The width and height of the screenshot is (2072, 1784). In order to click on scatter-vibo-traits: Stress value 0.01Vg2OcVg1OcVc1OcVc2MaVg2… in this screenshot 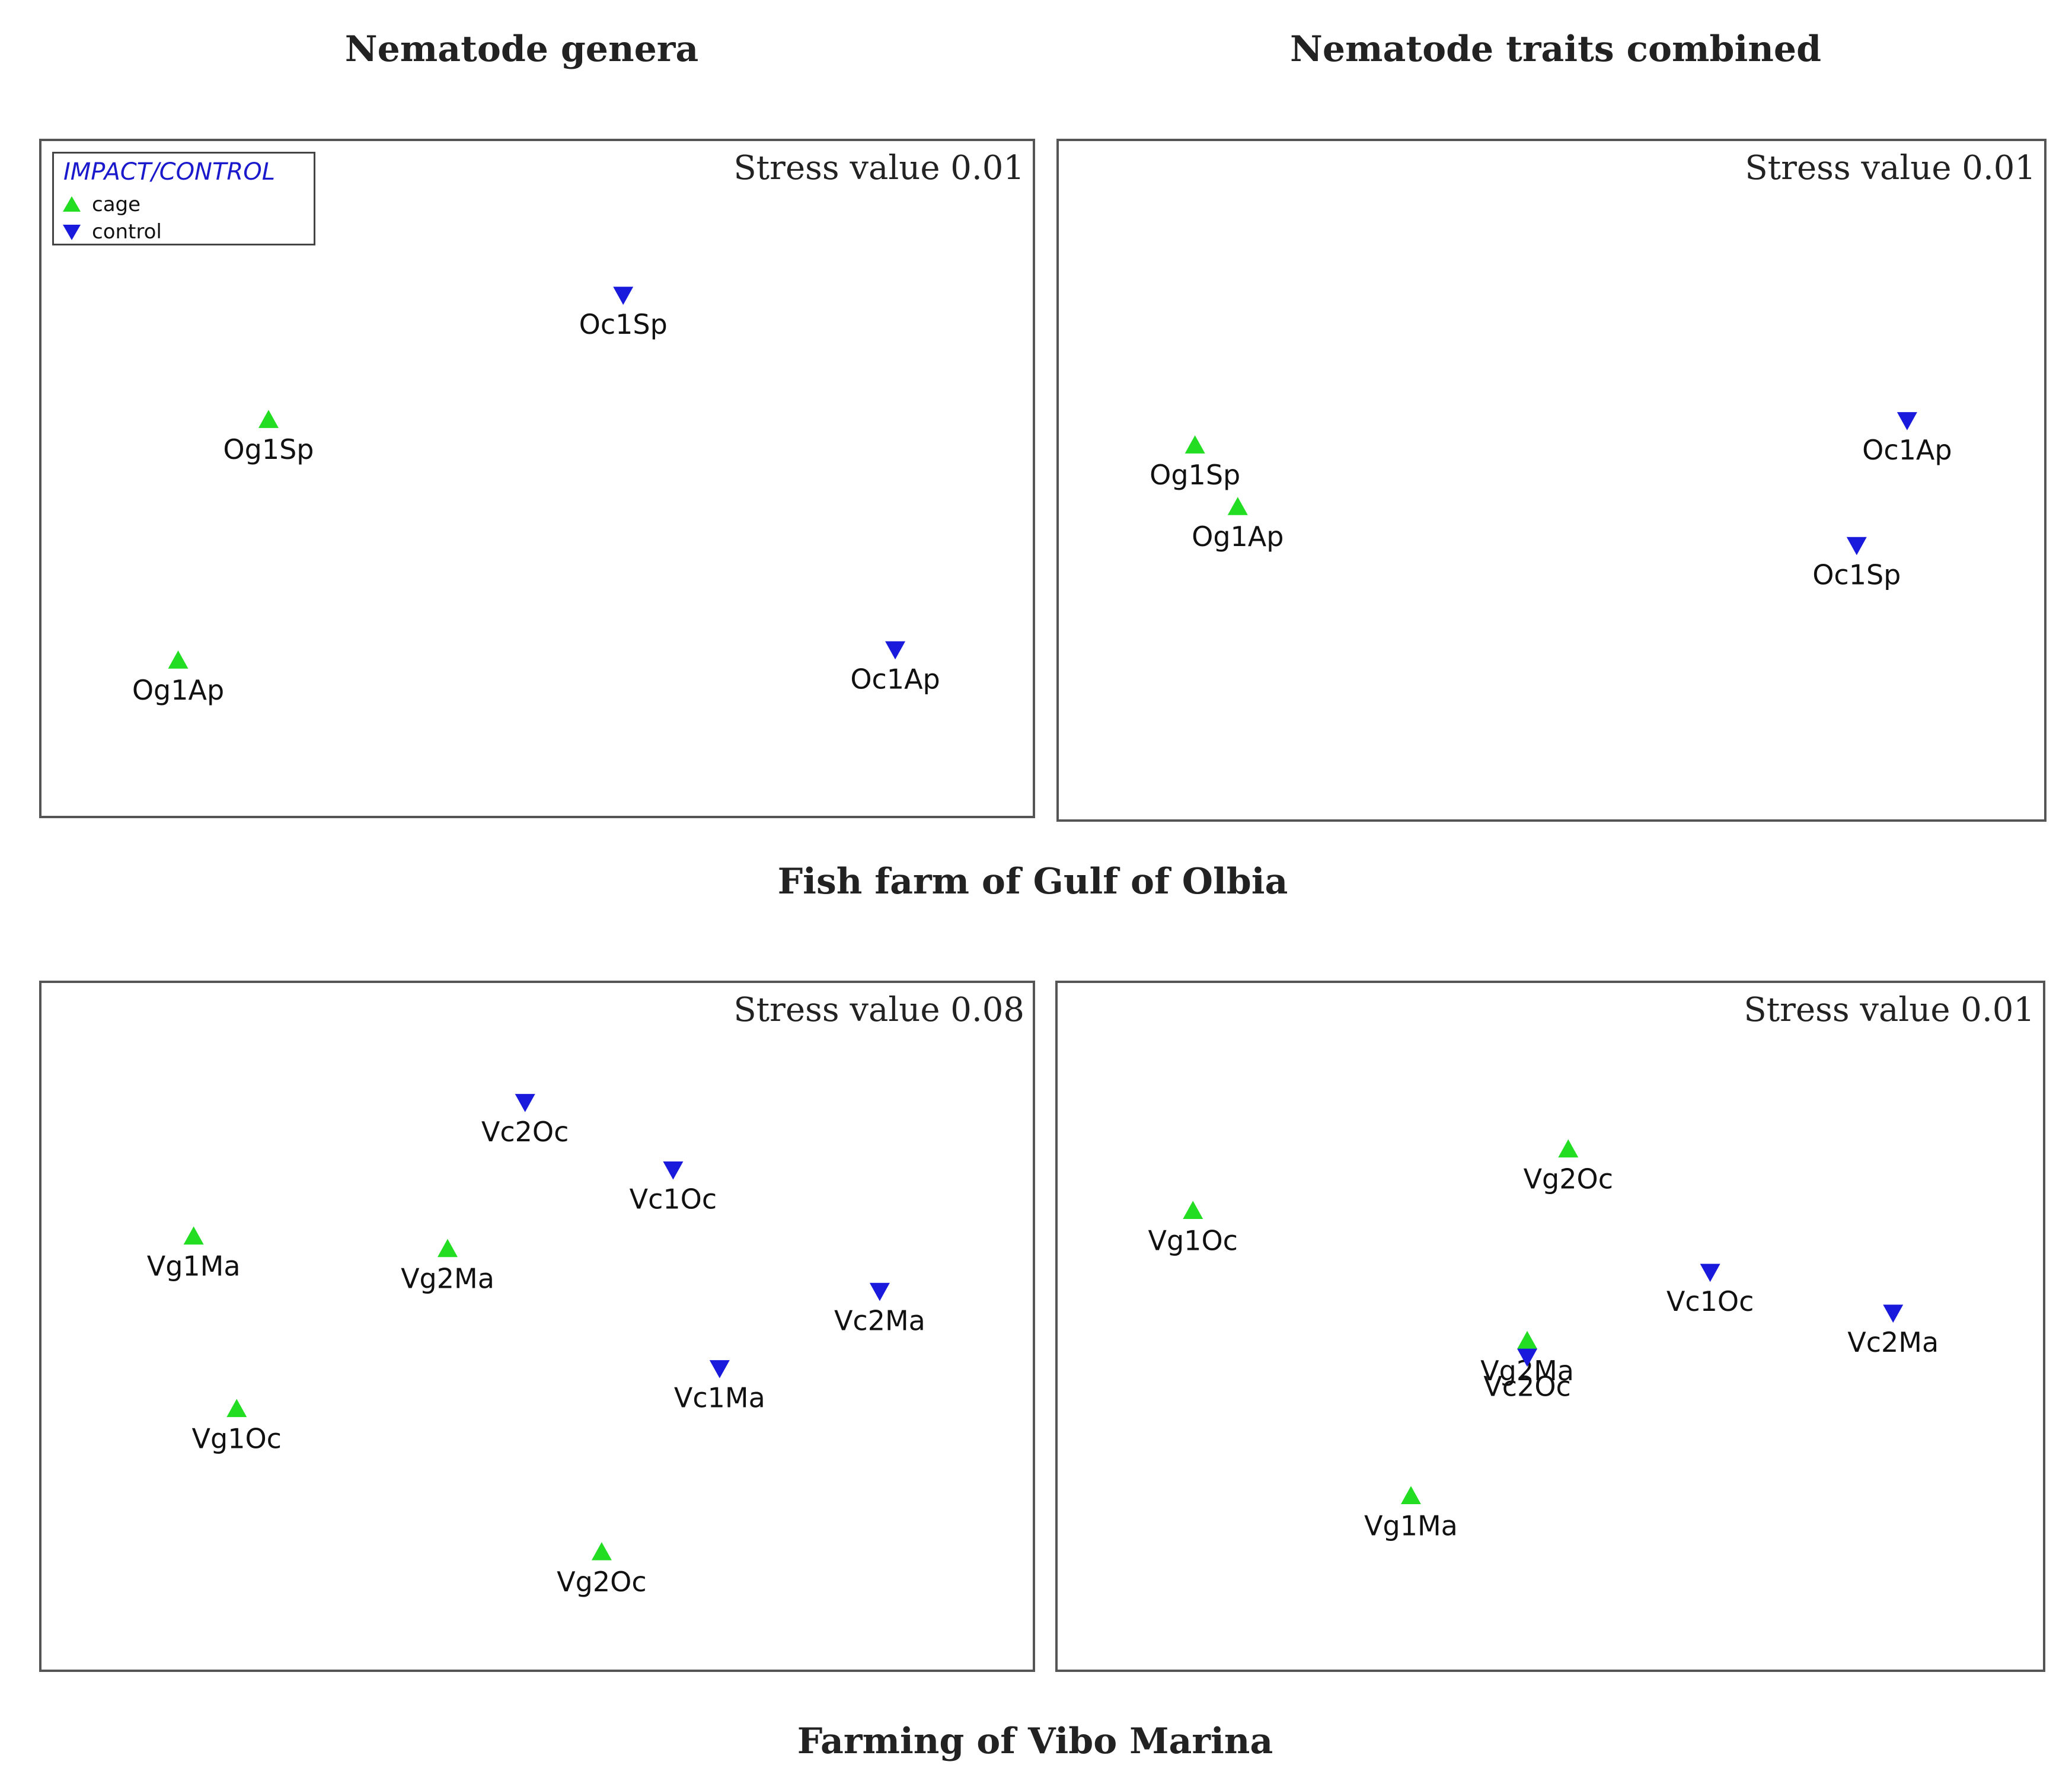, I will do `click(1591, 1266)`.